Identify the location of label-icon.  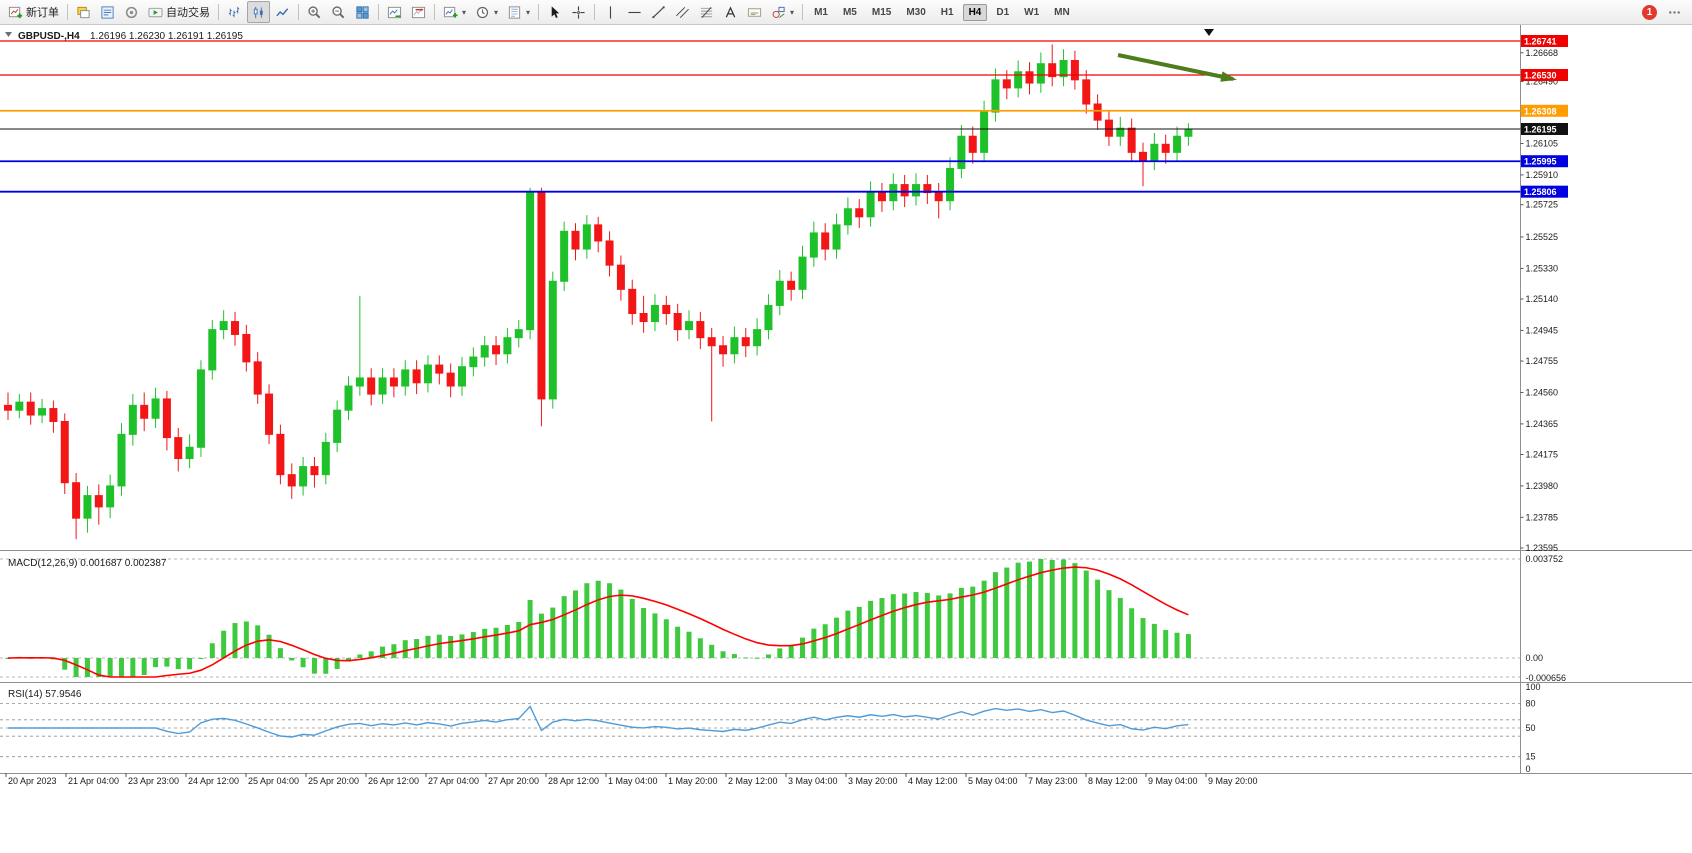
(754, 12).